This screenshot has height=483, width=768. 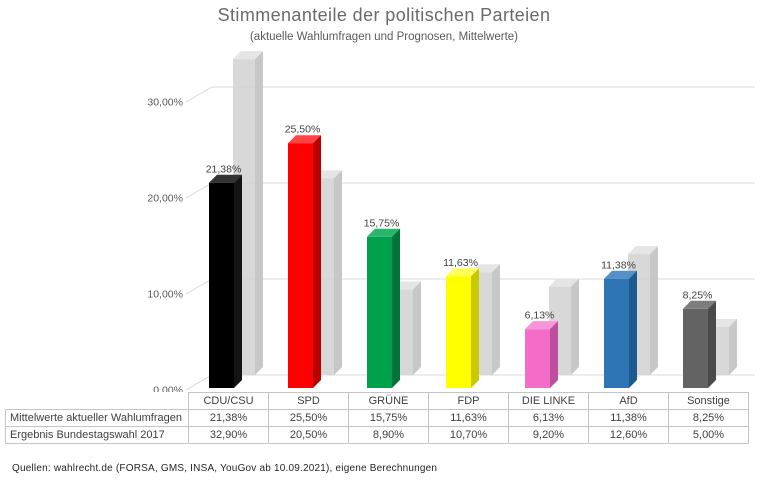 What do you see at coordinates (248, 55) in the screenshot?
I see `bar-2017-0-top-face` at bounding box center [248, 55].